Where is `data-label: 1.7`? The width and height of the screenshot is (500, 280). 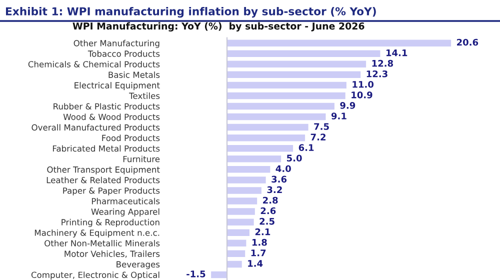
data-label: 1.7 is located at coordinates (258, 253).